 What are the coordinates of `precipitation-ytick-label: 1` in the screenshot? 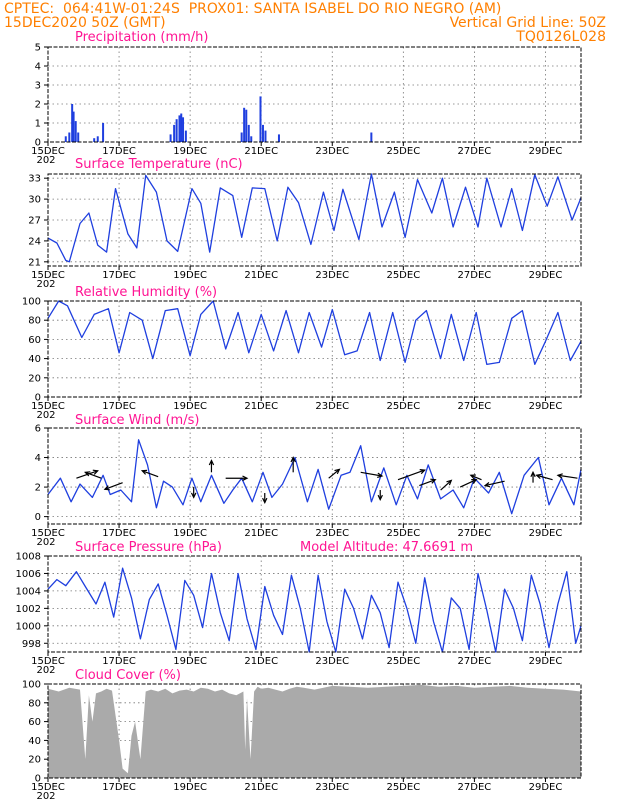 It's located at (38, 124).